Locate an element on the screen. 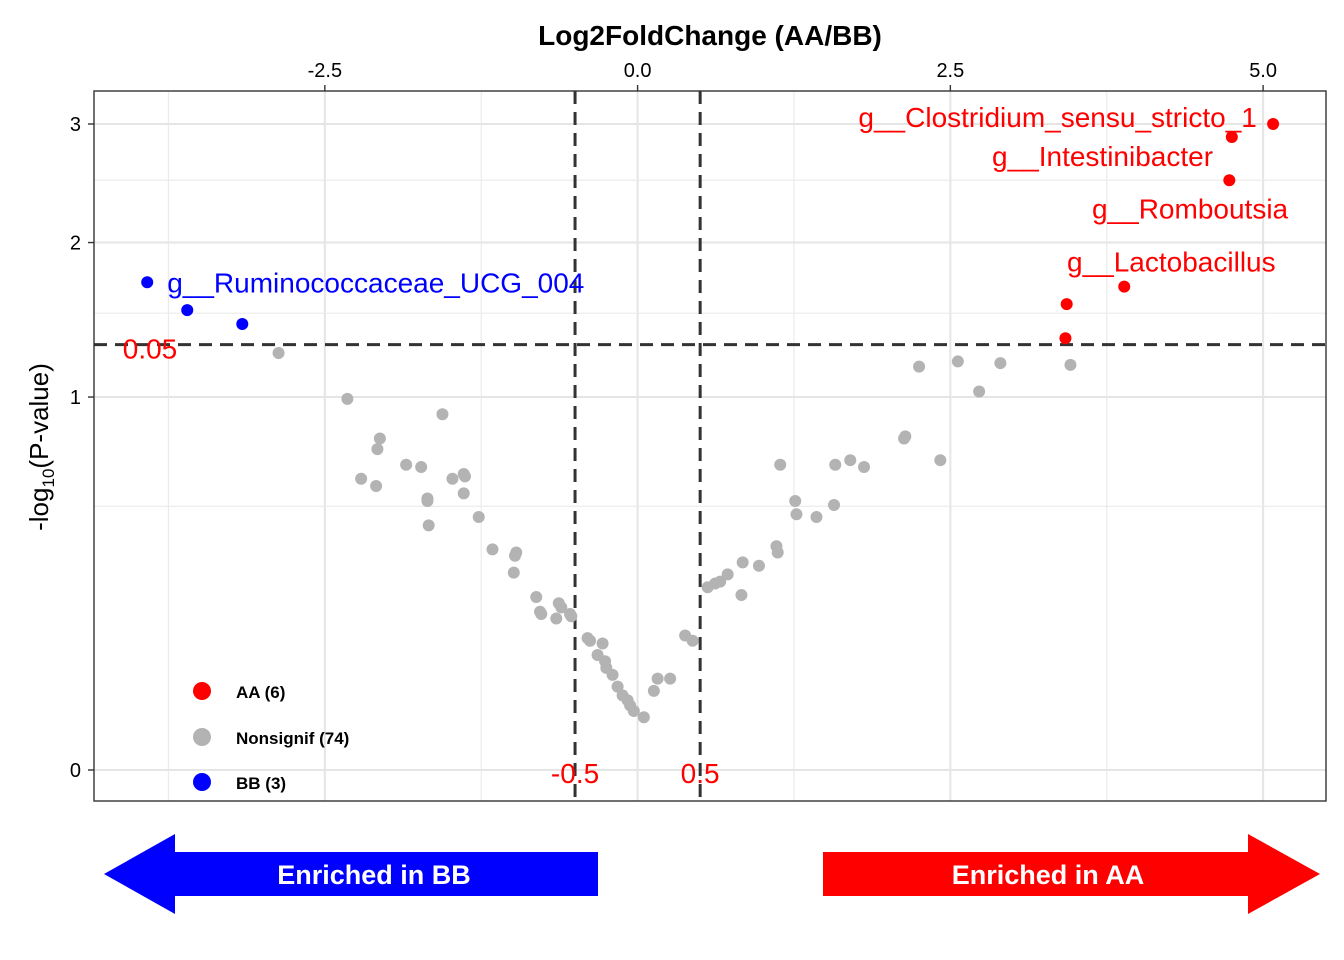 The width and height of the screenshot is (1344, 960). point-label-intestinibacter: g__Intestinibacter is located at coordinates (1102, 156).